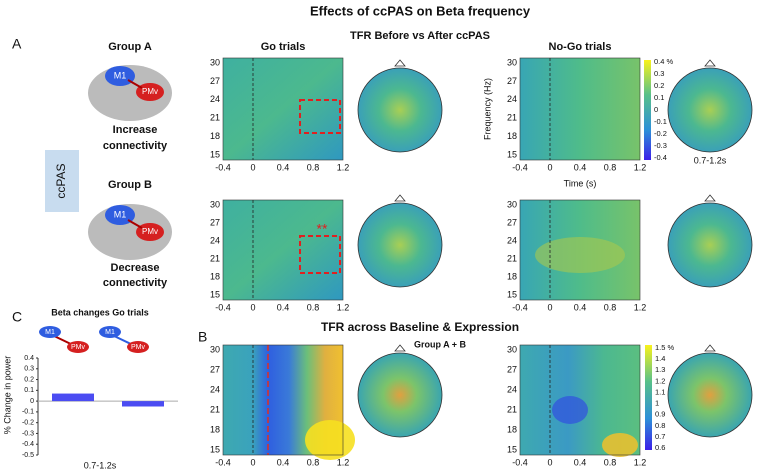 This screenshot has width=757, height=474. What do you see at coordinates (100, 465) in the screenshot?
I see `x-axis-label: 0.7-1.2s` at bounding box center [100, 465].